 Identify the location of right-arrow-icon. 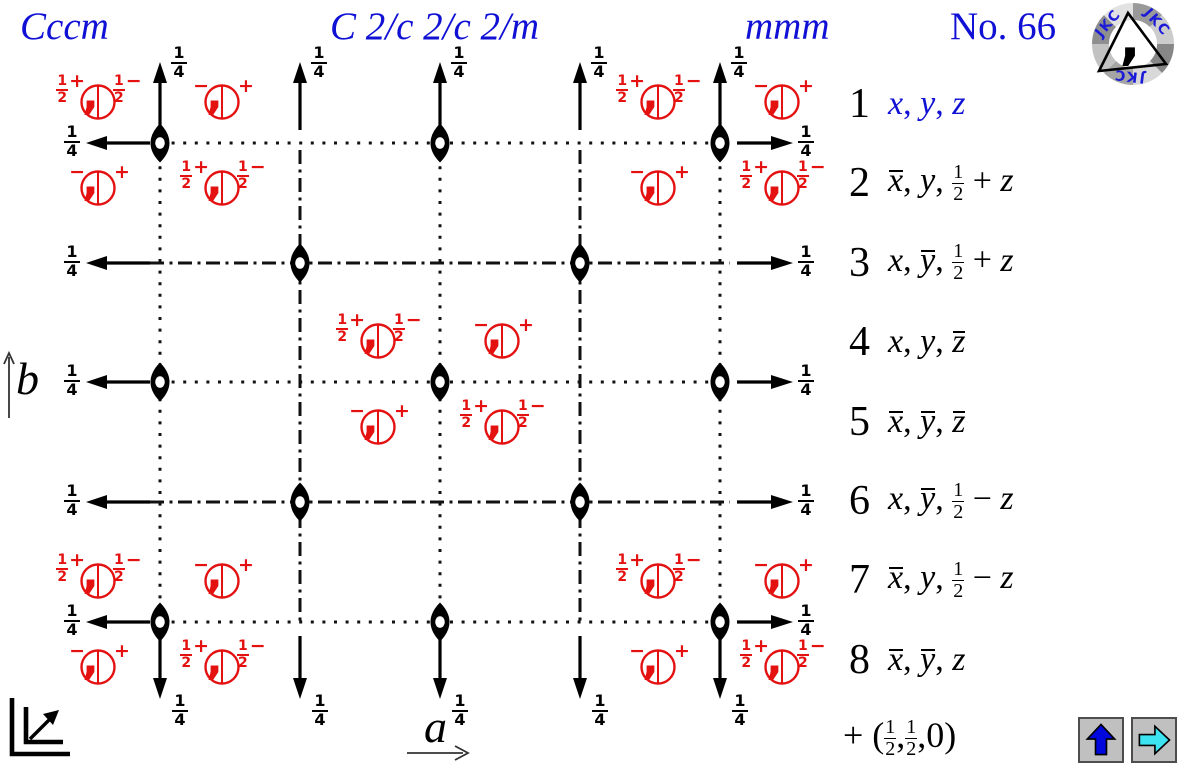
(1154, 740).